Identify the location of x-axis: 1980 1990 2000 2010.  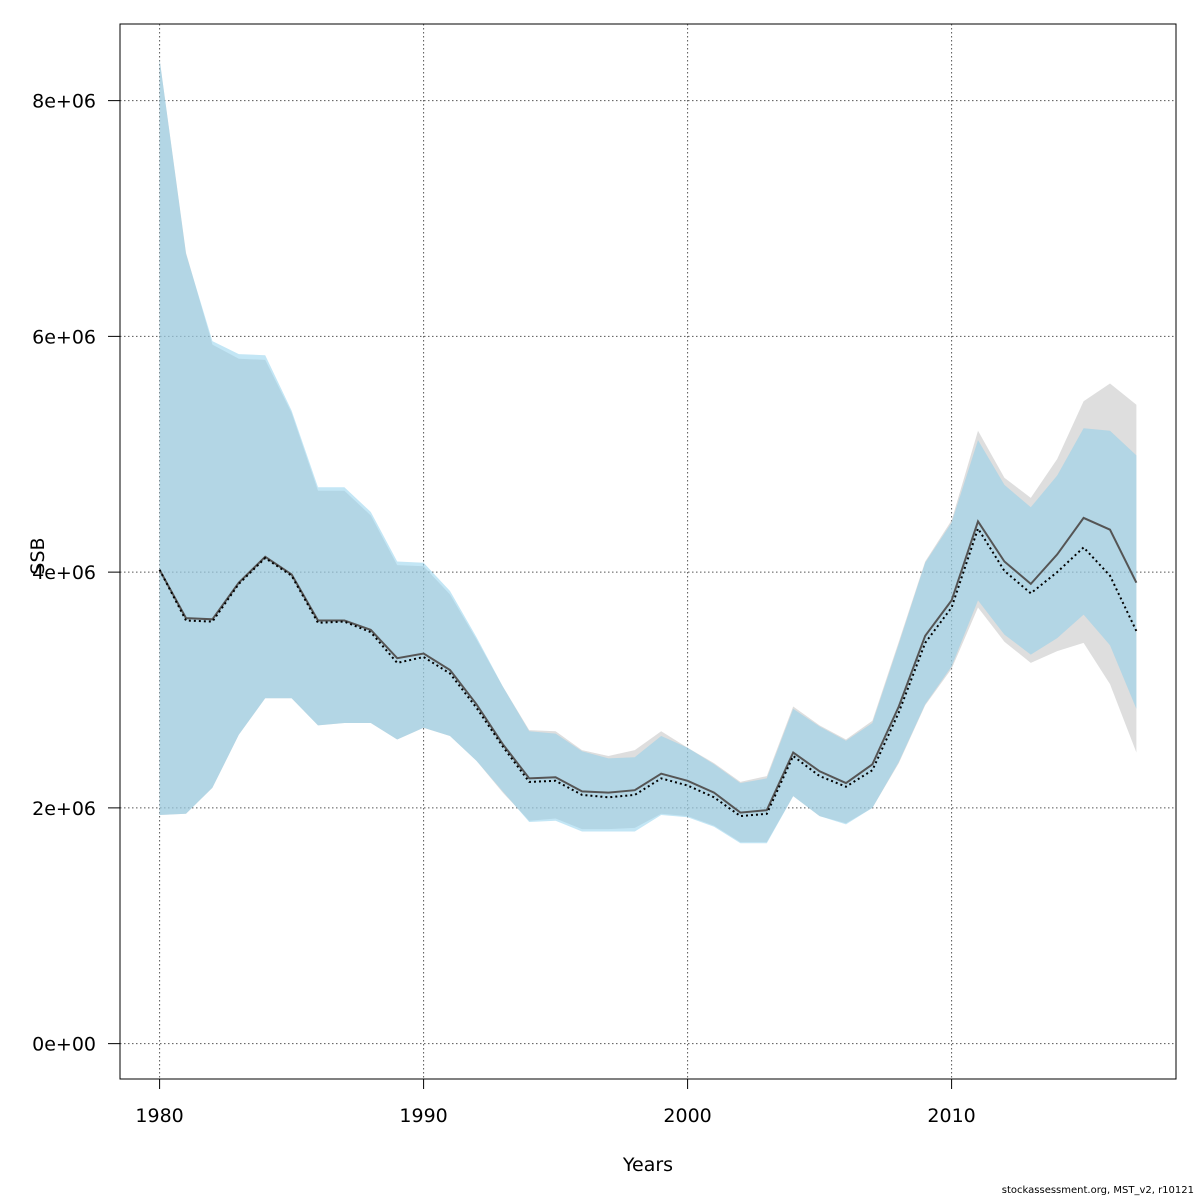
(555, 1103).